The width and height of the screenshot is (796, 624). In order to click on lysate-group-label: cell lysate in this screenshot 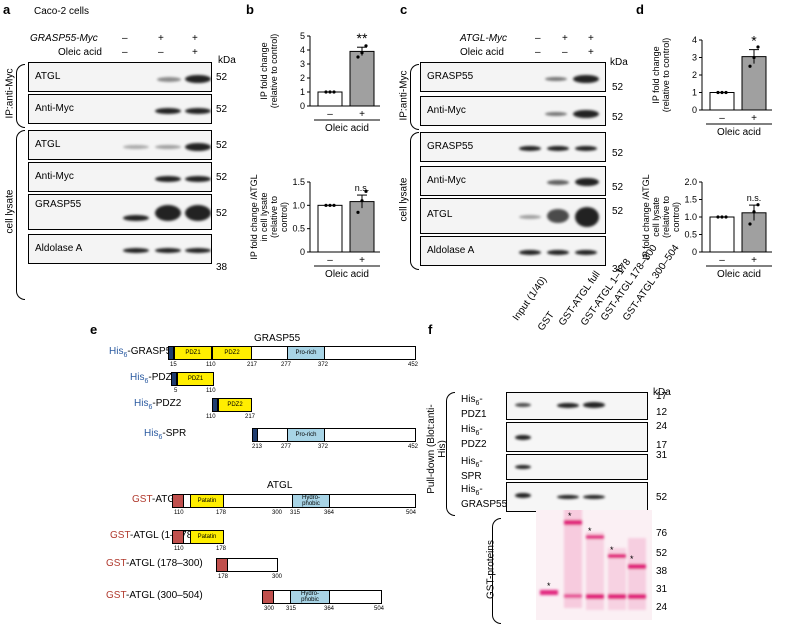, I will do `click(10, 211)`.